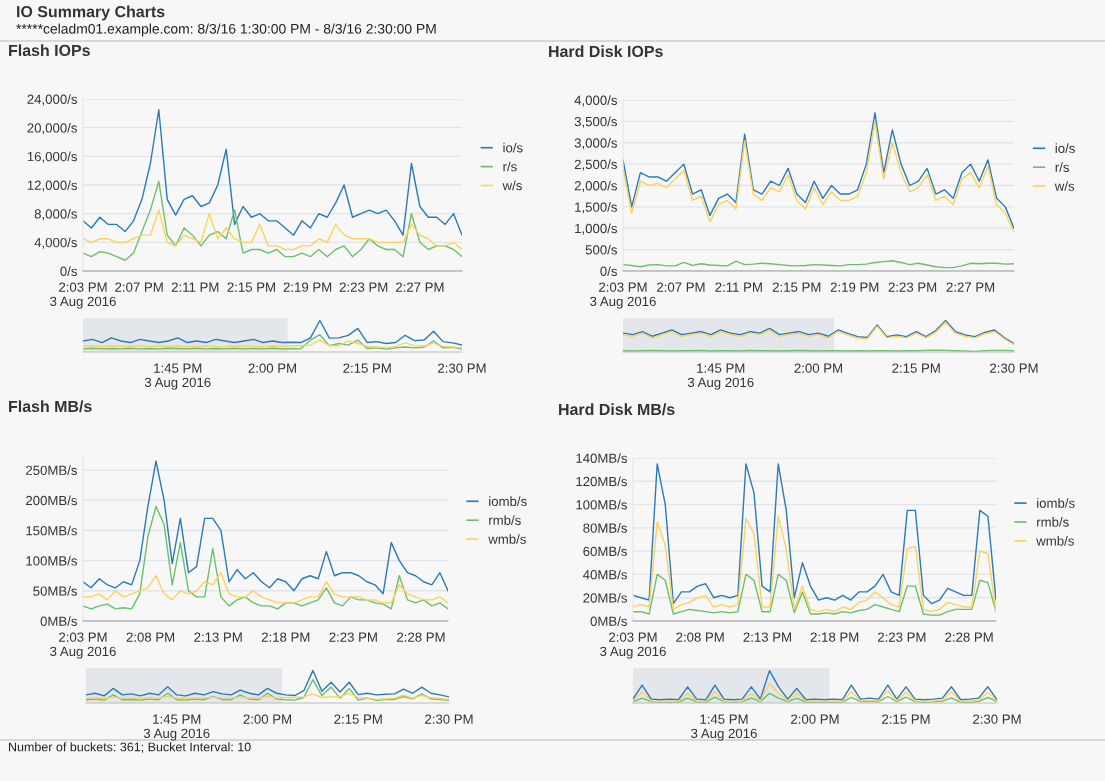  What do you see at coordinates (601, 458) in the screenshot?
I see `y-tick-label: 140MB/s` at bounding box center [601, 458].